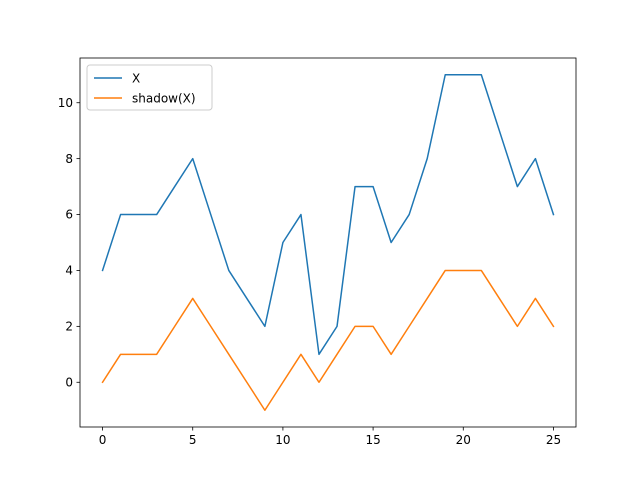 The image size is (640, 480). I want to click on y-tick-label: 8, so click(69, 159).